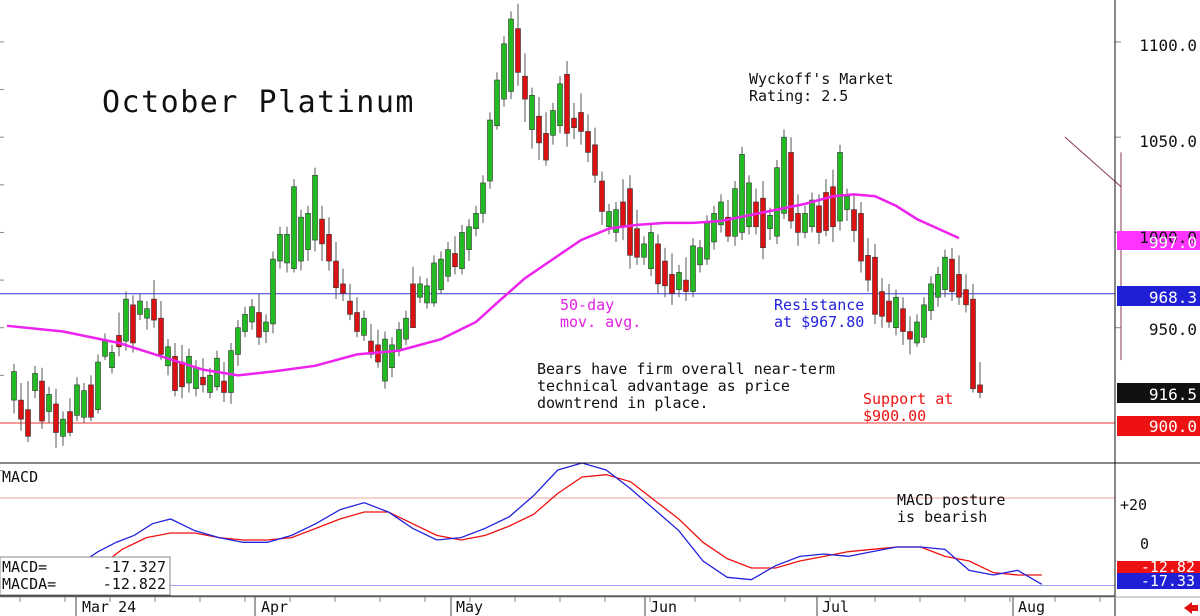  I want to click on support-label-2: $900.00, so click(894, 416).